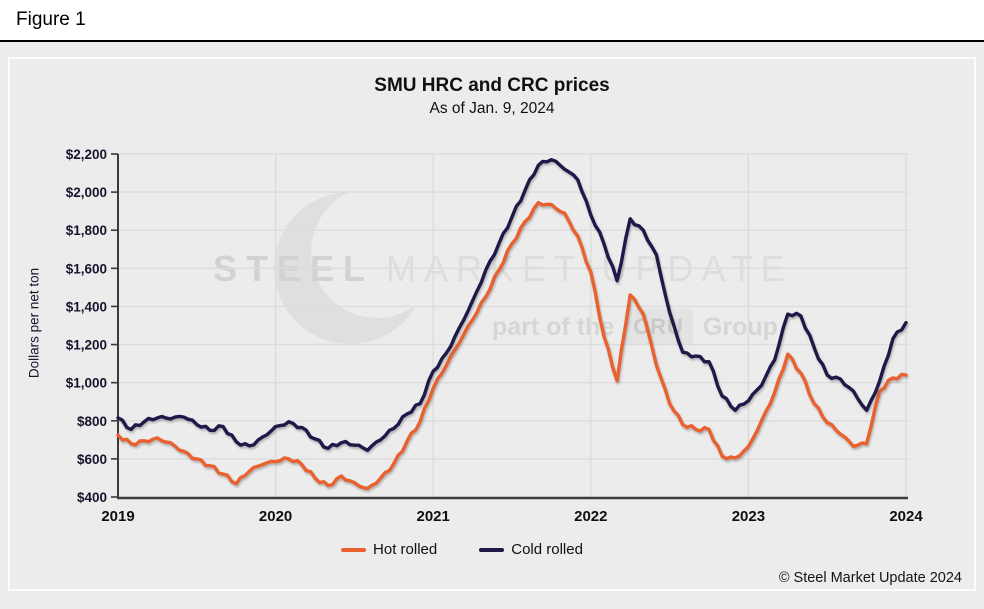 The width and height of the screenshot is (984, 609). What do you see at coordinates (92, 459) in the screenshot?
I see `svg-text: $600` at bounding box center [92, 459].